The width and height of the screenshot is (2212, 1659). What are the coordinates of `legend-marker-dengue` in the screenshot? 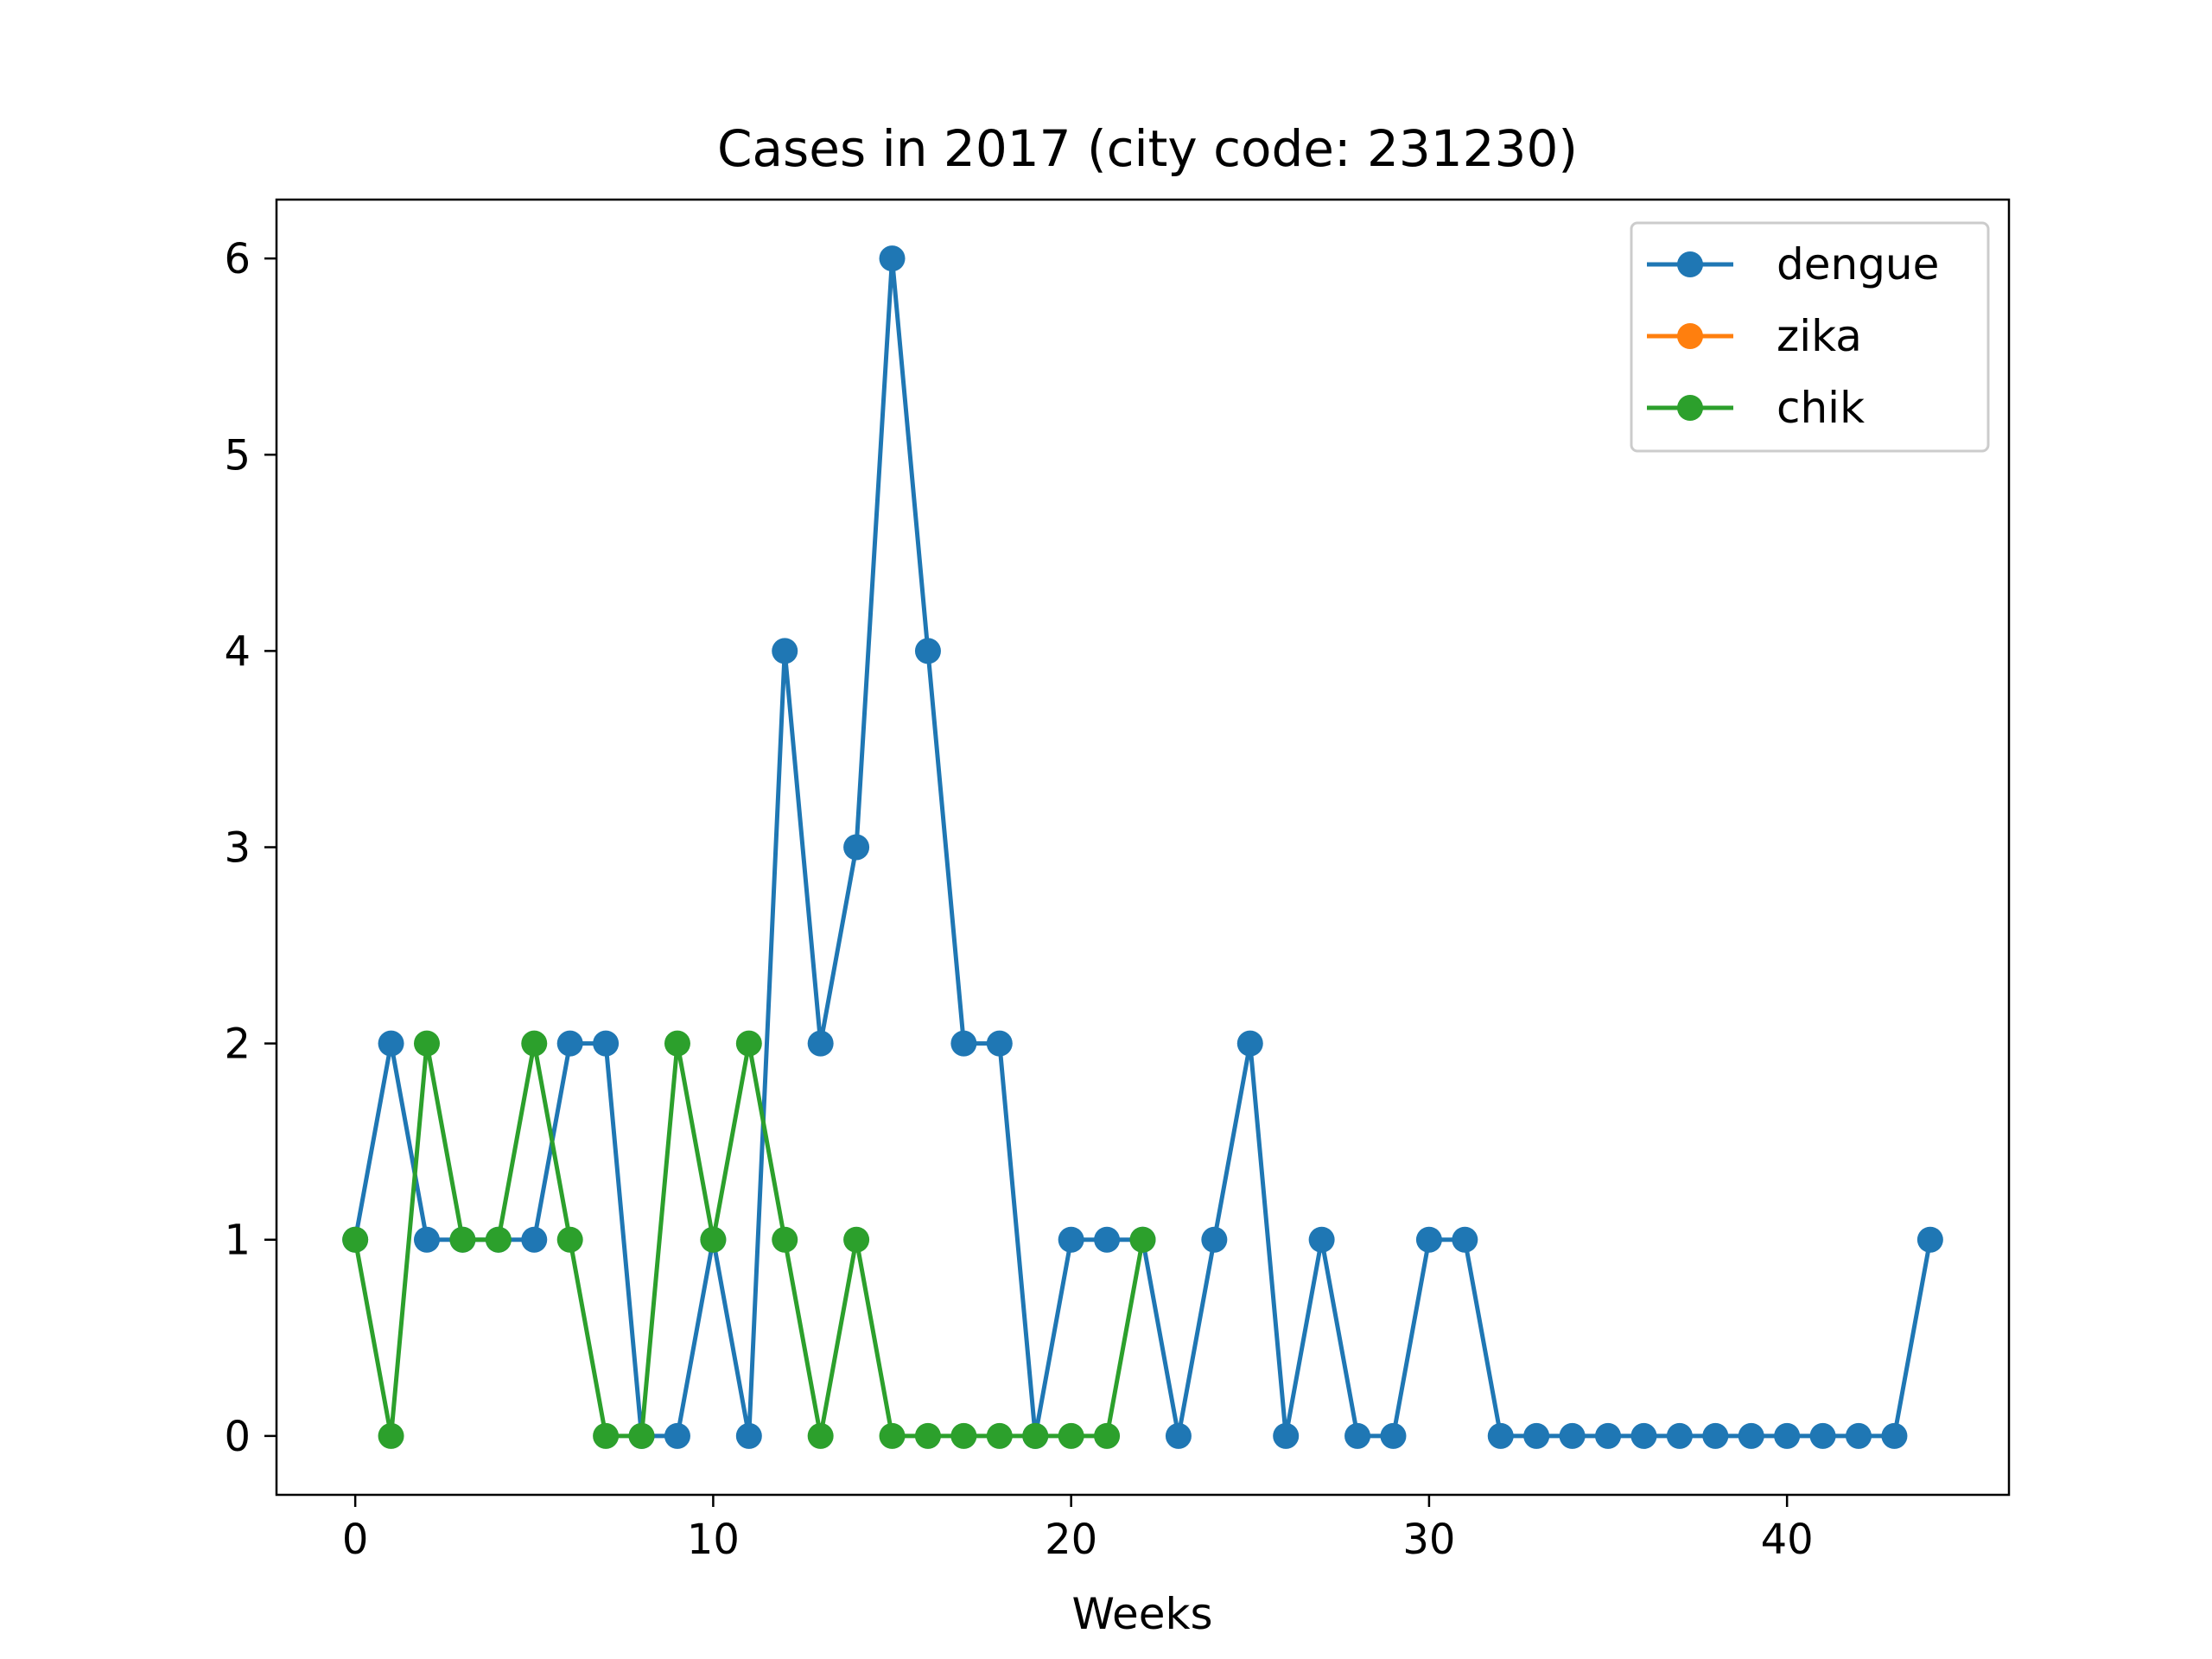 It's located at (1690, 264).